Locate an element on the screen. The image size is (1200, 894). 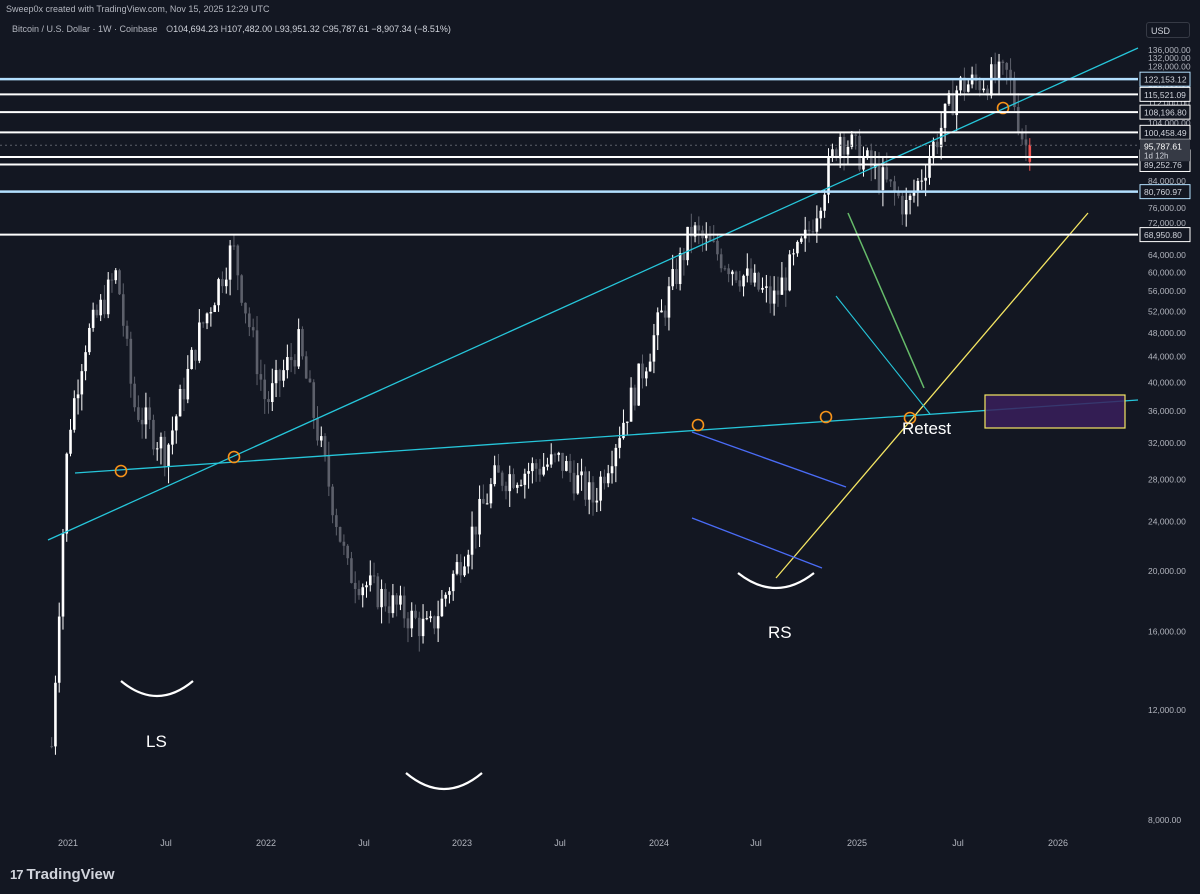
price-tick-label: 44,000.00 is located at coordinates (1167, 357).